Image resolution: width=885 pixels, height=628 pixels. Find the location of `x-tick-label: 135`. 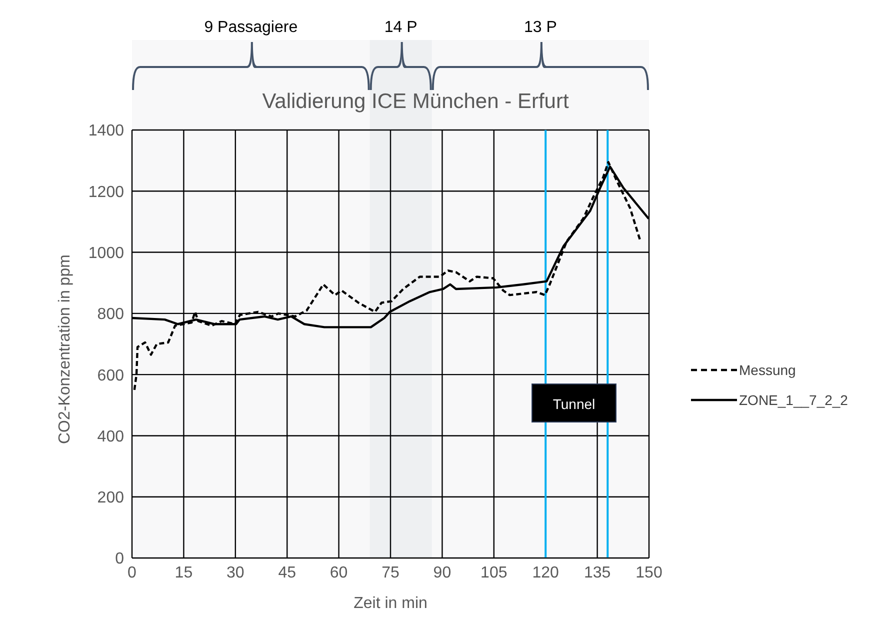

x-tick-label: 135 is located at coordinates (597, 573).